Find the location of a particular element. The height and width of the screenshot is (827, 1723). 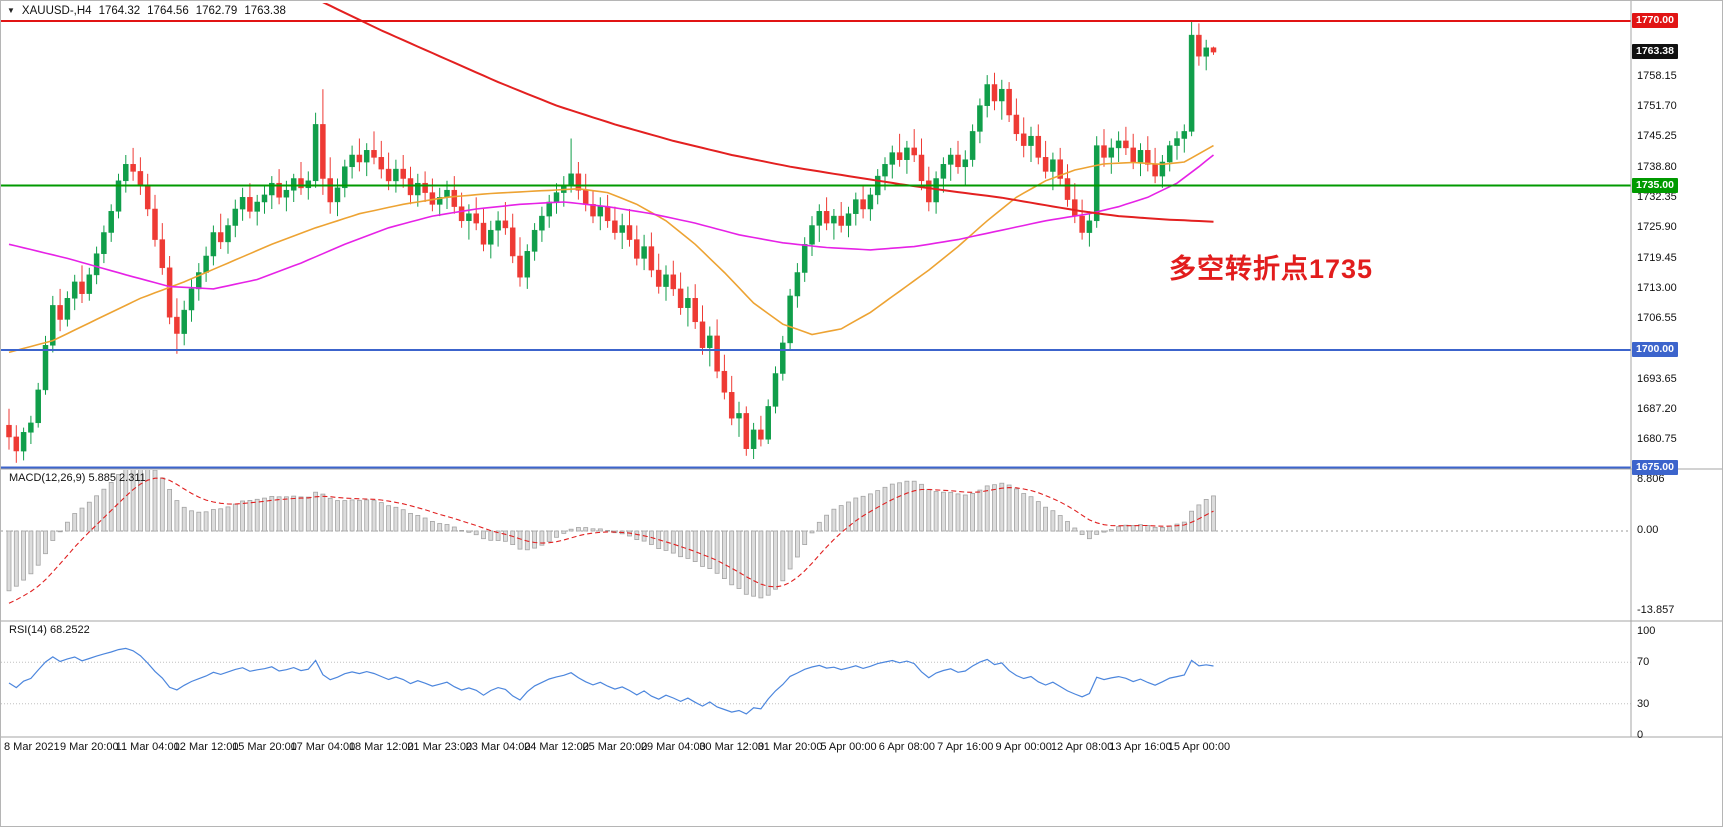

quote-open: 1764.32 is located at coordinates (119, 11).